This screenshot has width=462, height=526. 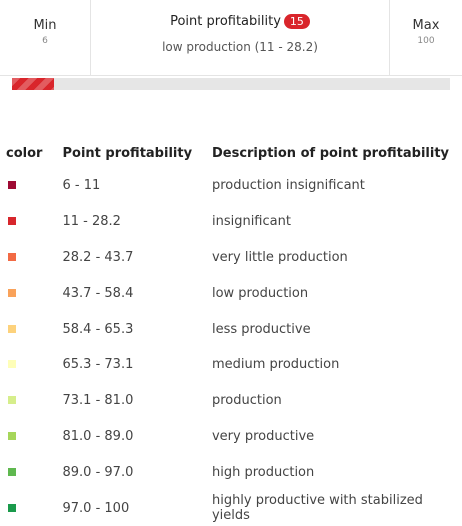 I want to click on badge: 15, so click(x=296, y=21).